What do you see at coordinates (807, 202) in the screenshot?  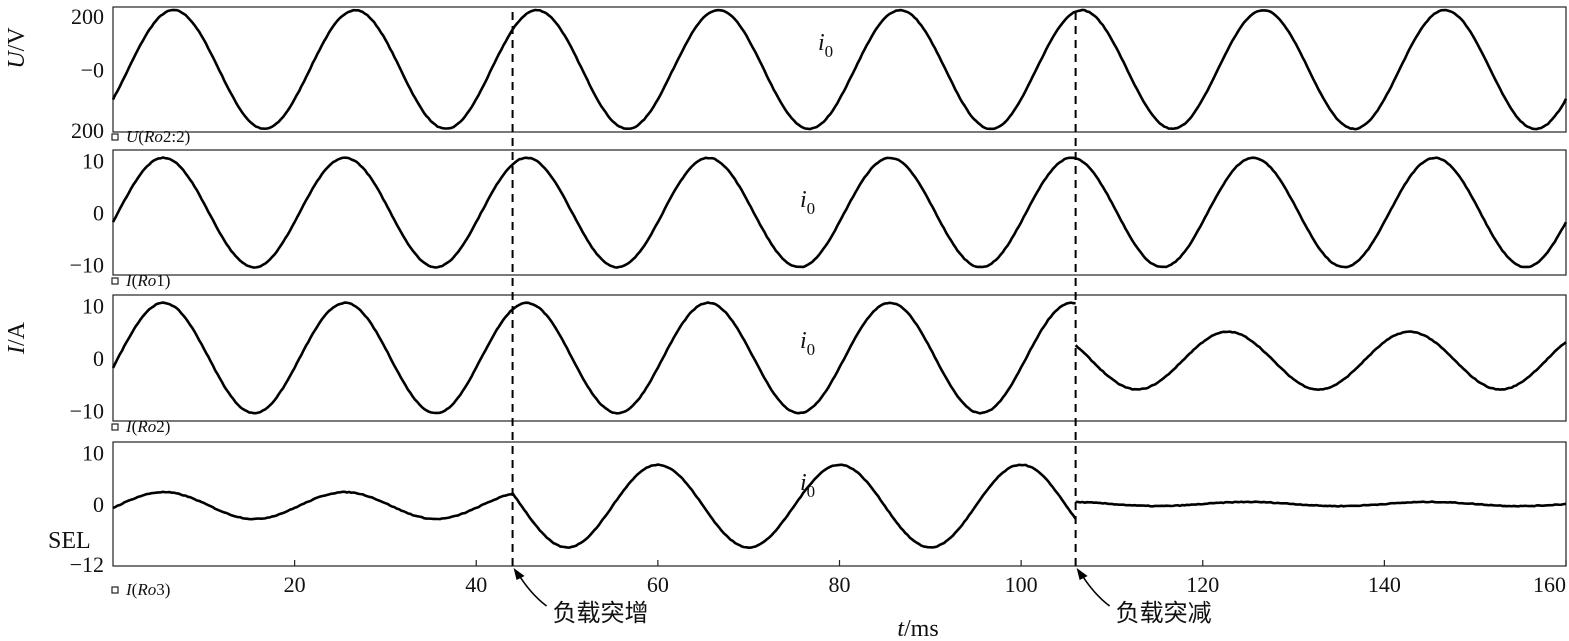 I see `panel-2-signal-label: i0` at bounding box center [807, 202].